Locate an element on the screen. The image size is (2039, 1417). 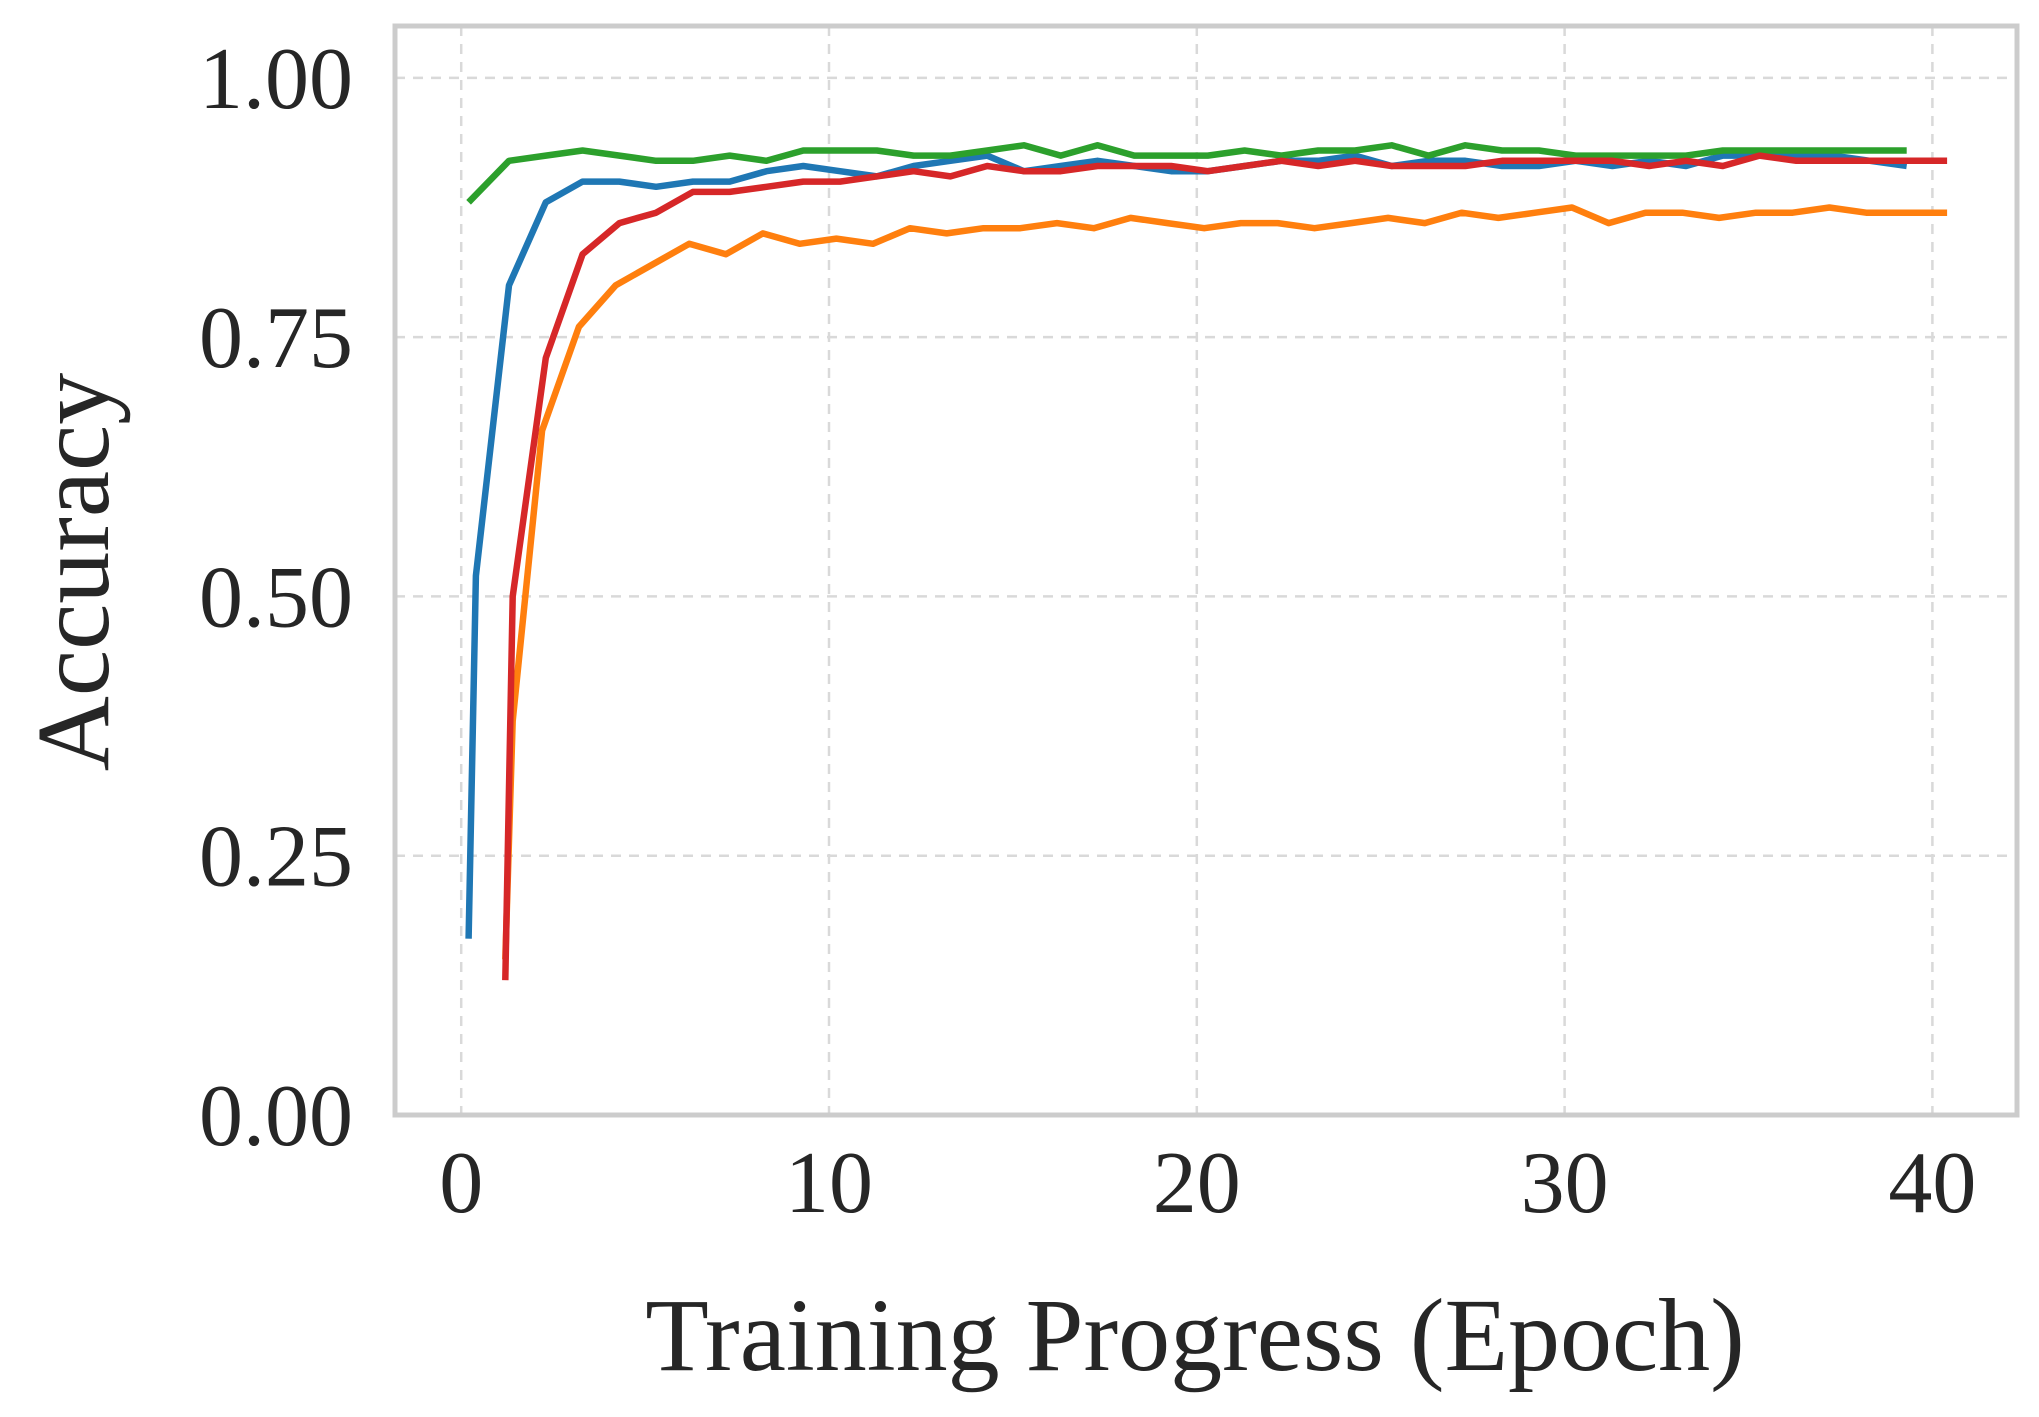
y-tick-label-3: 0.75 is located at coordinates (276, 338).